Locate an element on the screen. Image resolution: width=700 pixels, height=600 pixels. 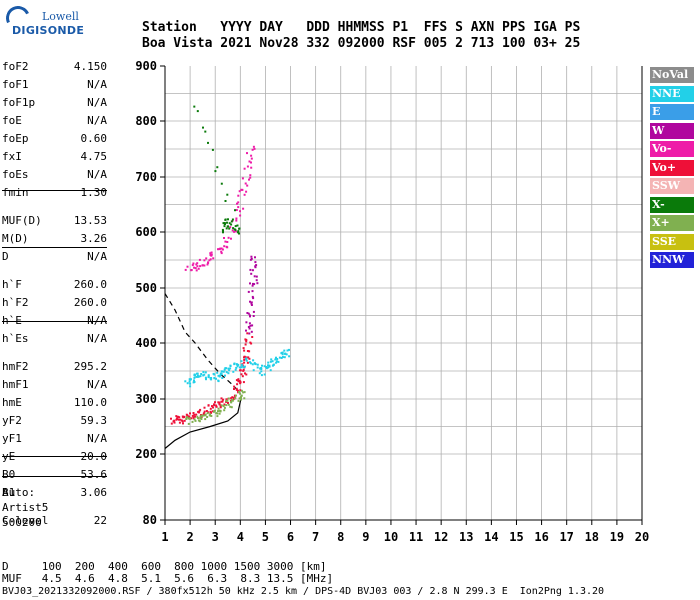
param-row-2: foF1p N/A is located at coordinates (54, 103).